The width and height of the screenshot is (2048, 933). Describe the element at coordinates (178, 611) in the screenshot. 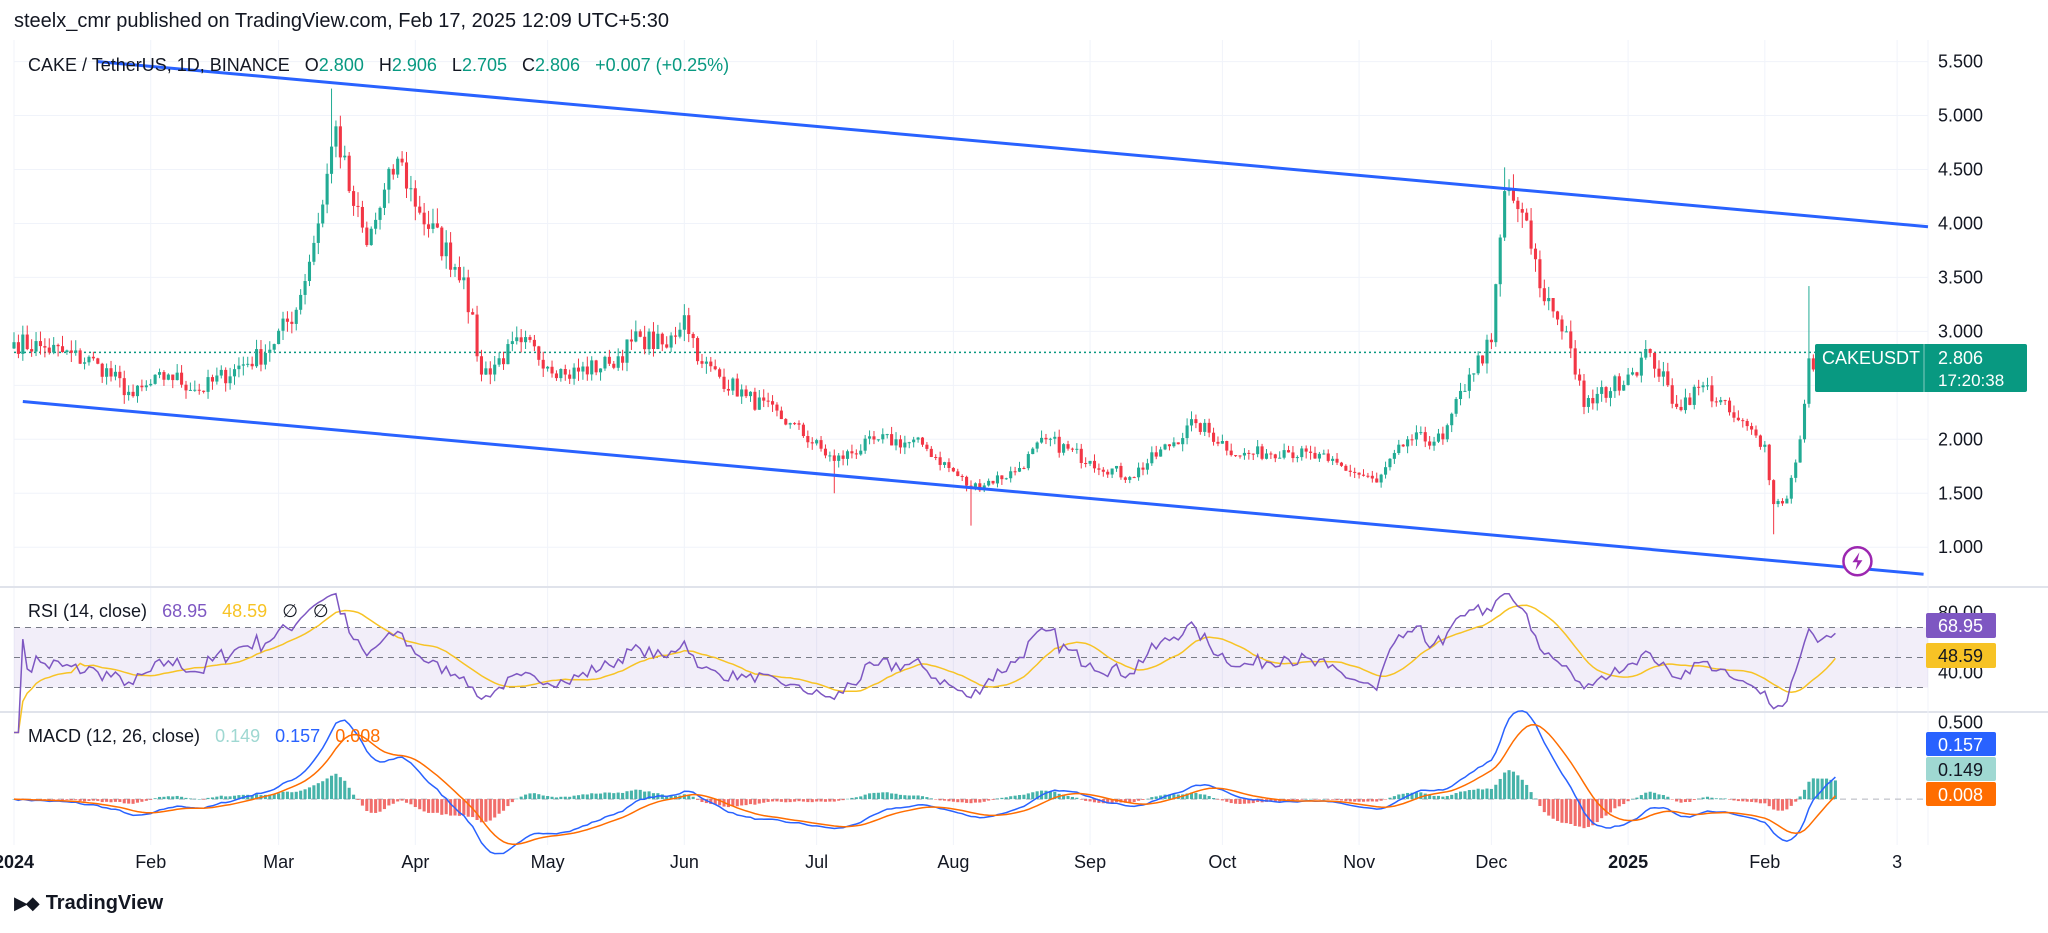

I see `rsi-legend: RSI (14, close) 68.95 48.59 ∅ ∅` at that location.